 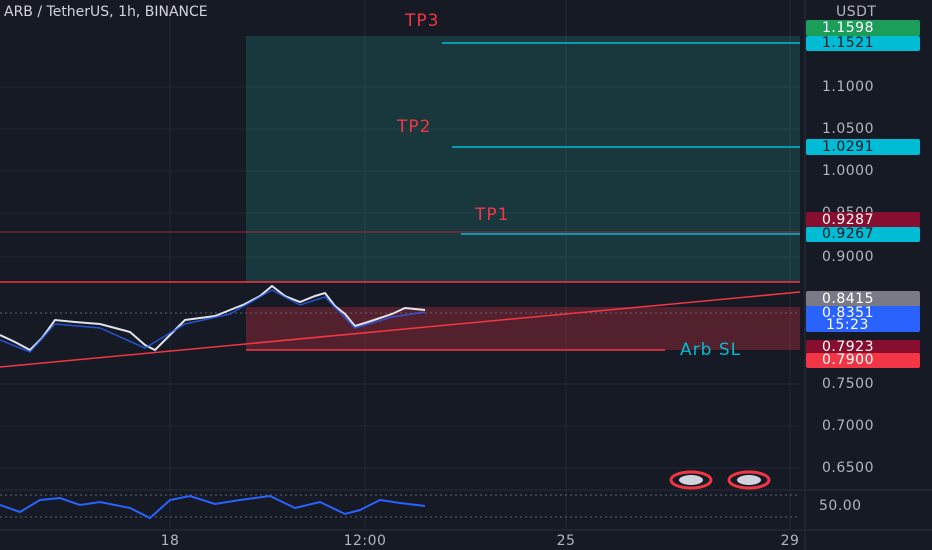 I want to click on price-tick: 1.1000, so click(x=848, y=87).